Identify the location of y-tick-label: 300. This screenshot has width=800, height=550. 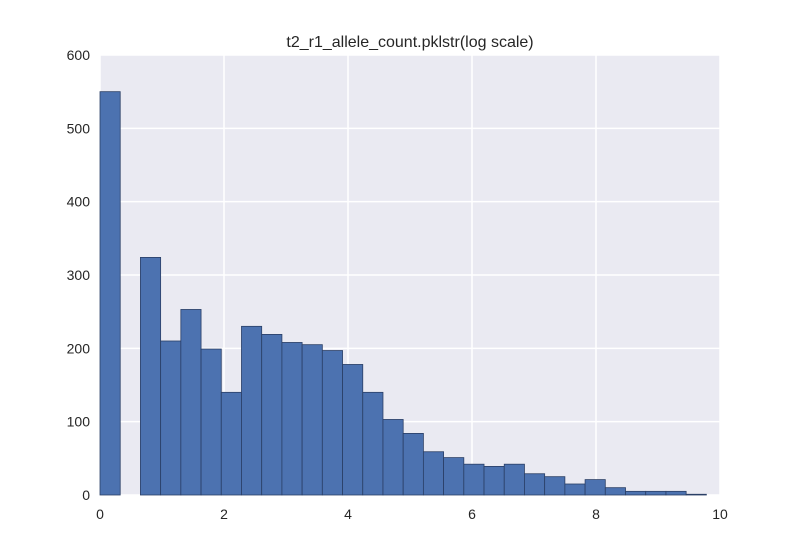
(79, 275).